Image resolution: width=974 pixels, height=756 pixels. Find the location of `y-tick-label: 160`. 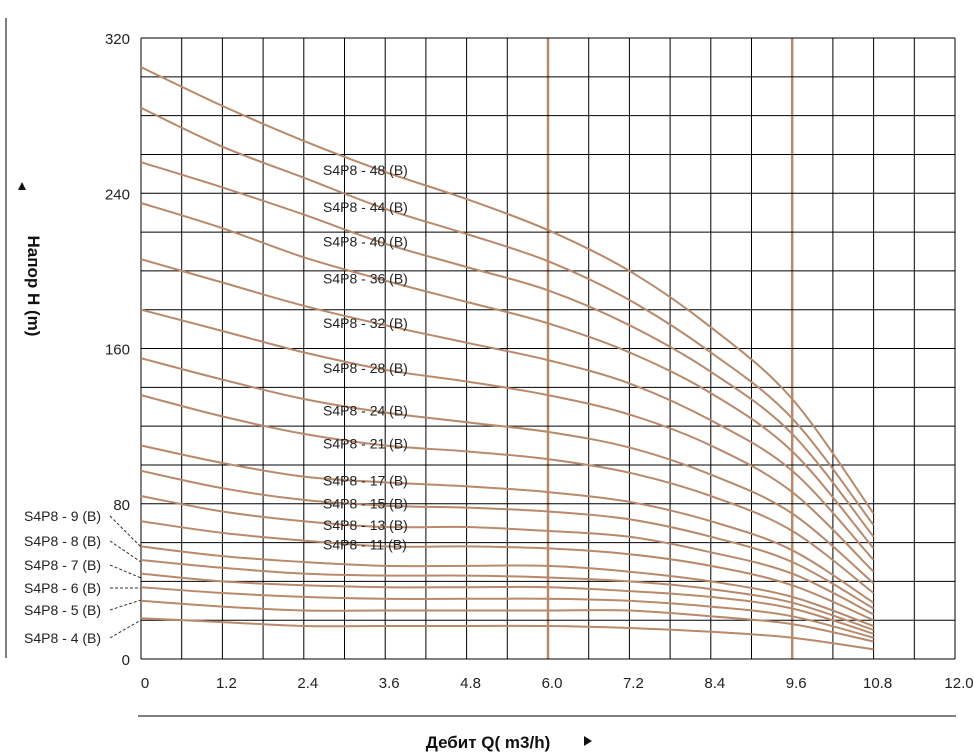

y-tick-label: 160 is located at coordinates (117, 350).